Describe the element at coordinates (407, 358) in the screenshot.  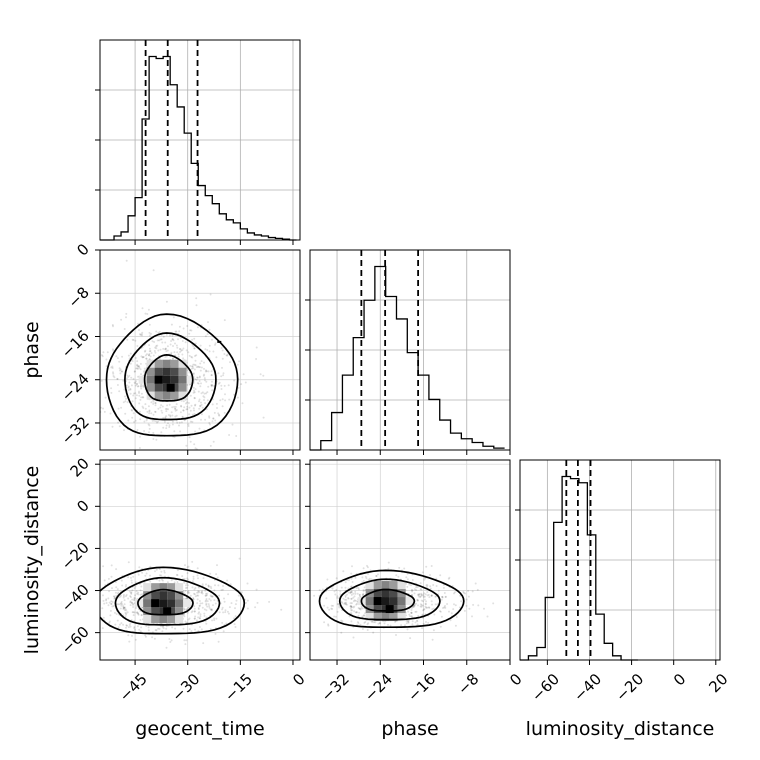
I see `histogram-step-phase` at that location.